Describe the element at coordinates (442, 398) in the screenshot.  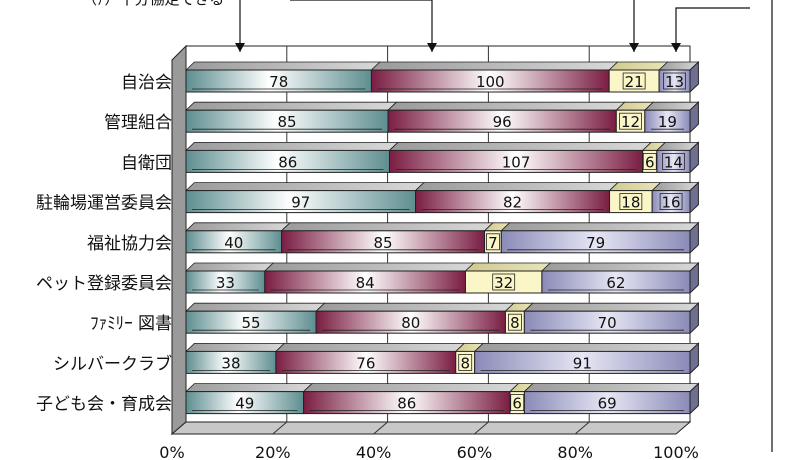
I see `bar-row: 49 86 6 69` at that location.